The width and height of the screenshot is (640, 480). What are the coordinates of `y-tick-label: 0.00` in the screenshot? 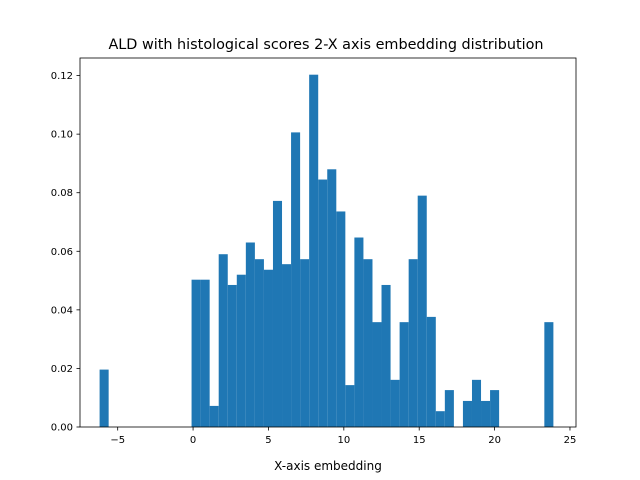 It's located at (62, 428).